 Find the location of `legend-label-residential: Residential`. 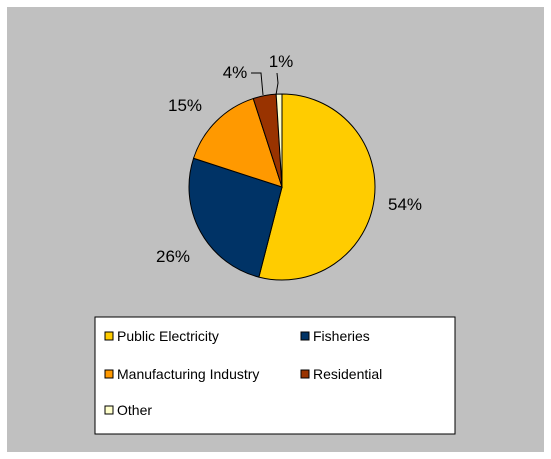

legend-label-residential: Residential is located at coordinates (347, 374).